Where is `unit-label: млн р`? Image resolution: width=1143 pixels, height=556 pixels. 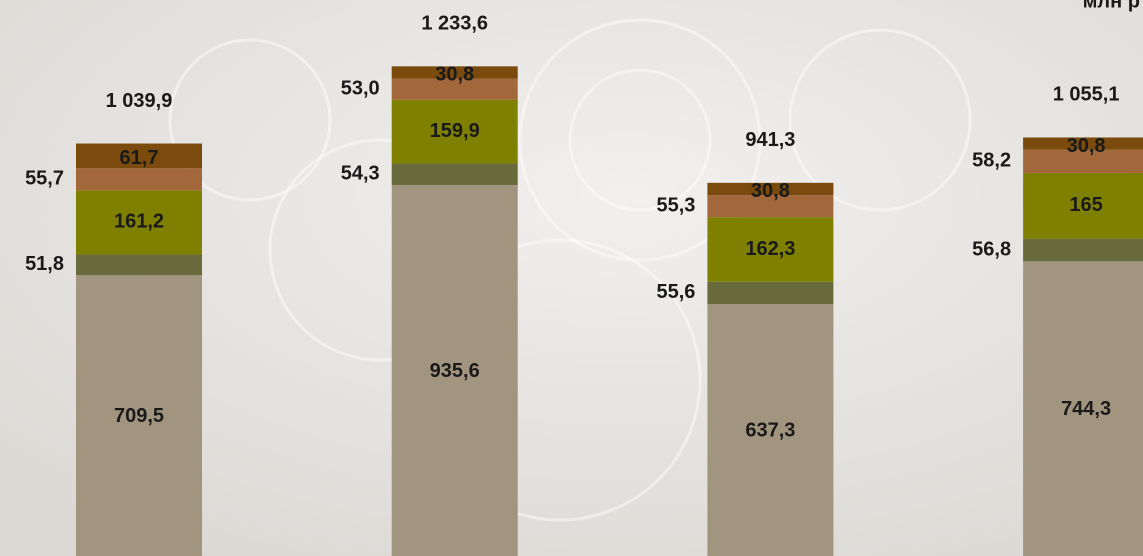 unit-label: млн р is located at coordinates (1111, 6).